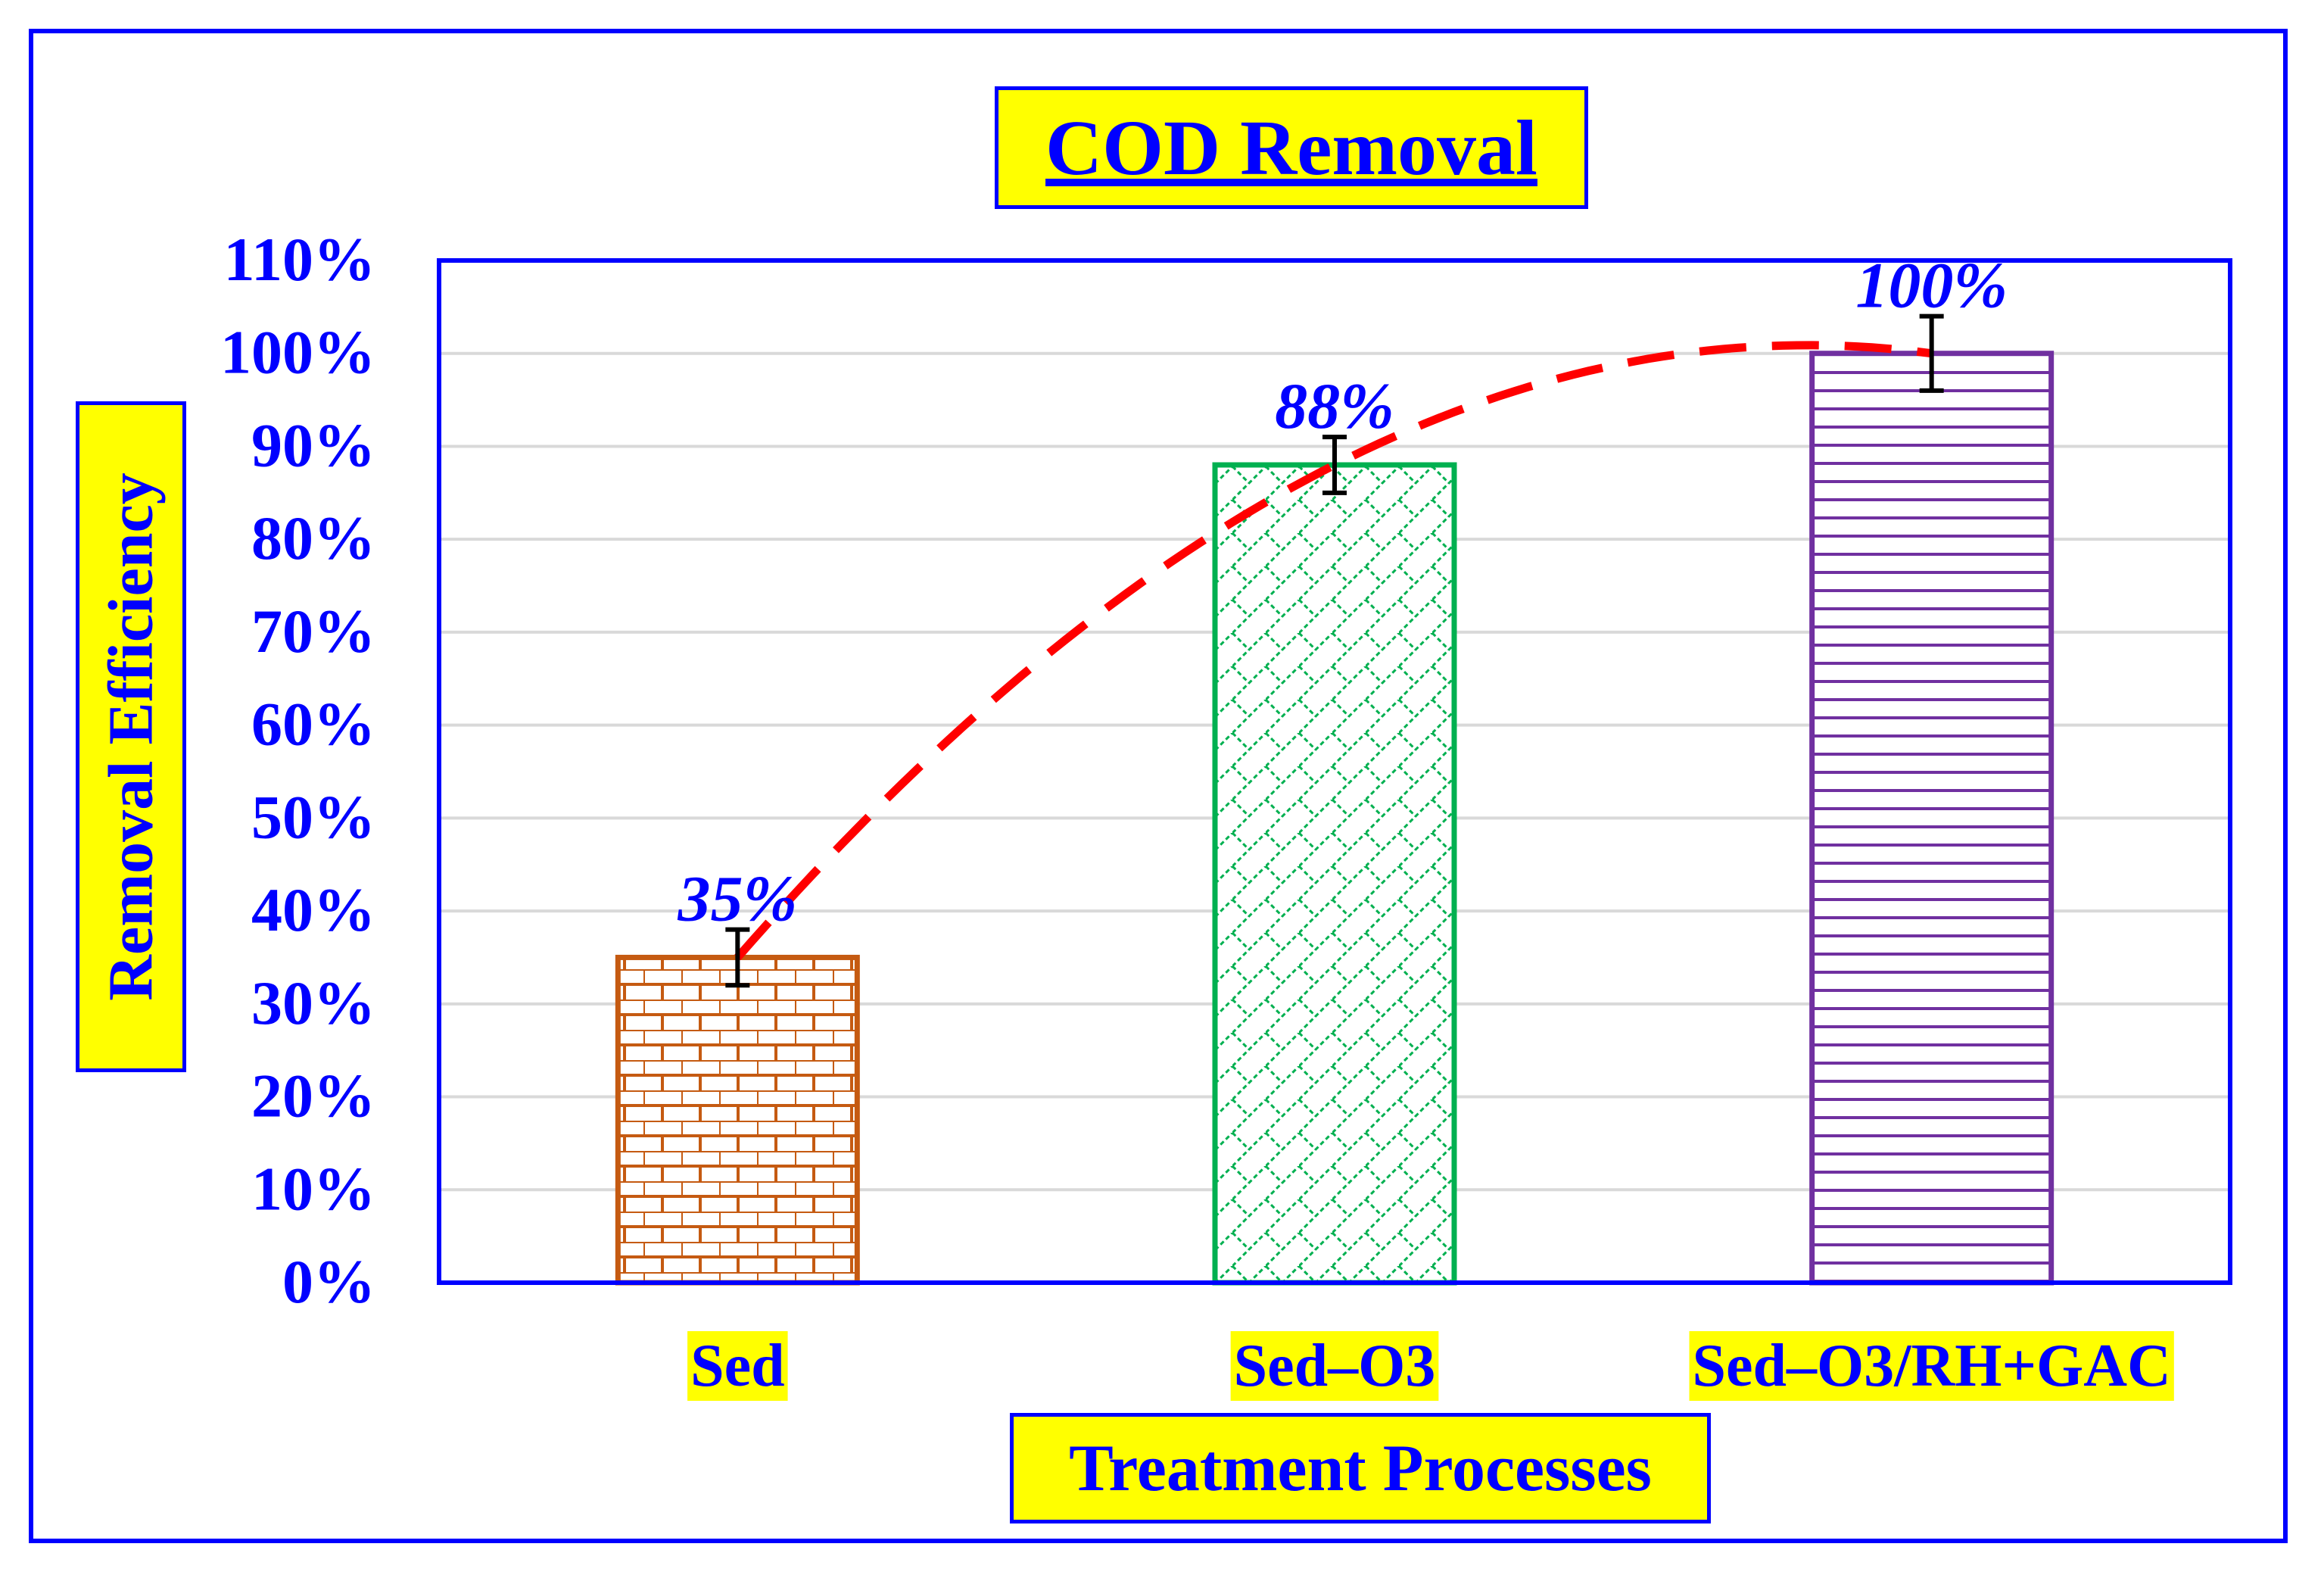 The image size is (2324, 1578). I want to click on data-label: 35%, so click(738, 898).